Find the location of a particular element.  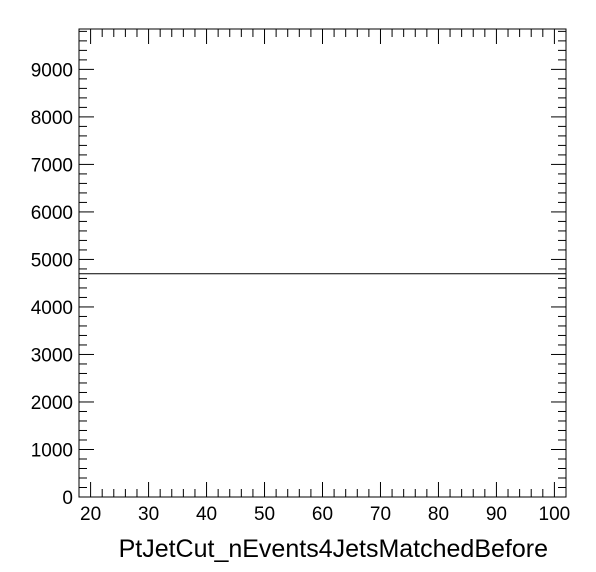

y-tick-label: 3000 is located at coordinates (52, 355).